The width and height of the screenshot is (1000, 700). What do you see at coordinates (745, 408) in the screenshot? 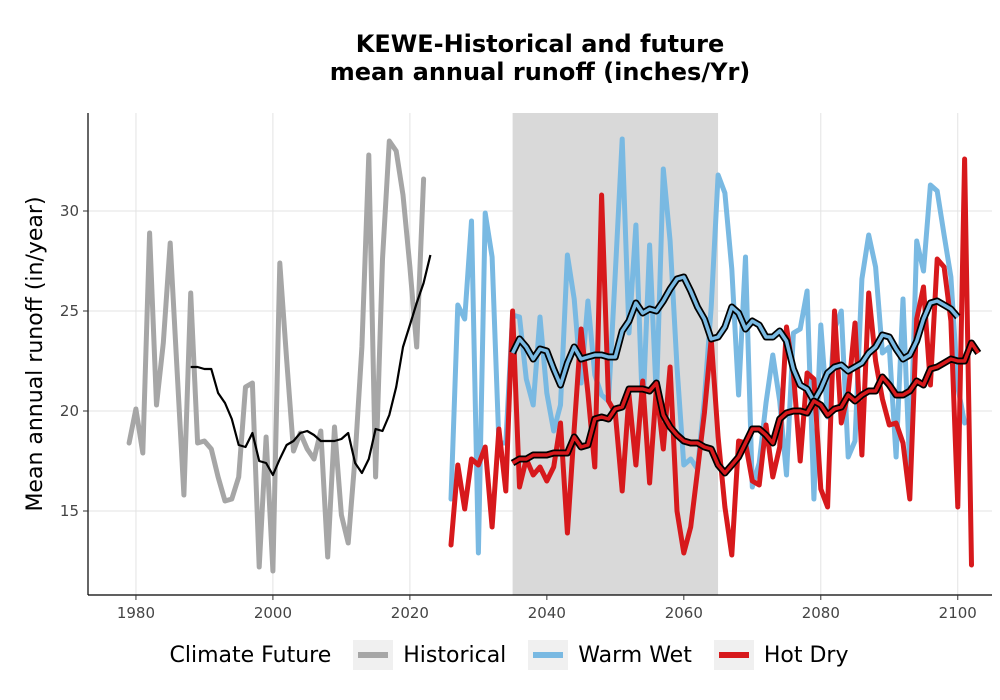
I see `series-hot-dry-smoothed` at bounding box center [745, 408].